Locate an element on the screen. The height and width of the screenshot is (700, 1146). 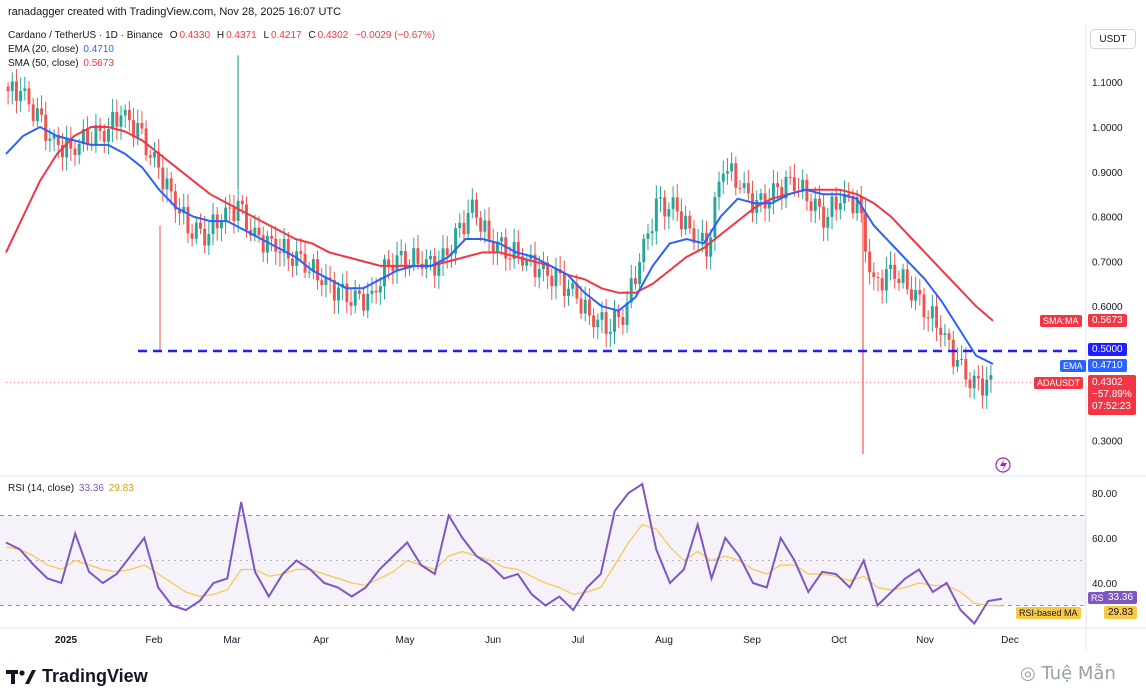
rsi-legend: RSI (14, close) 33.36 29.83 is located at coordinates (71, 488).